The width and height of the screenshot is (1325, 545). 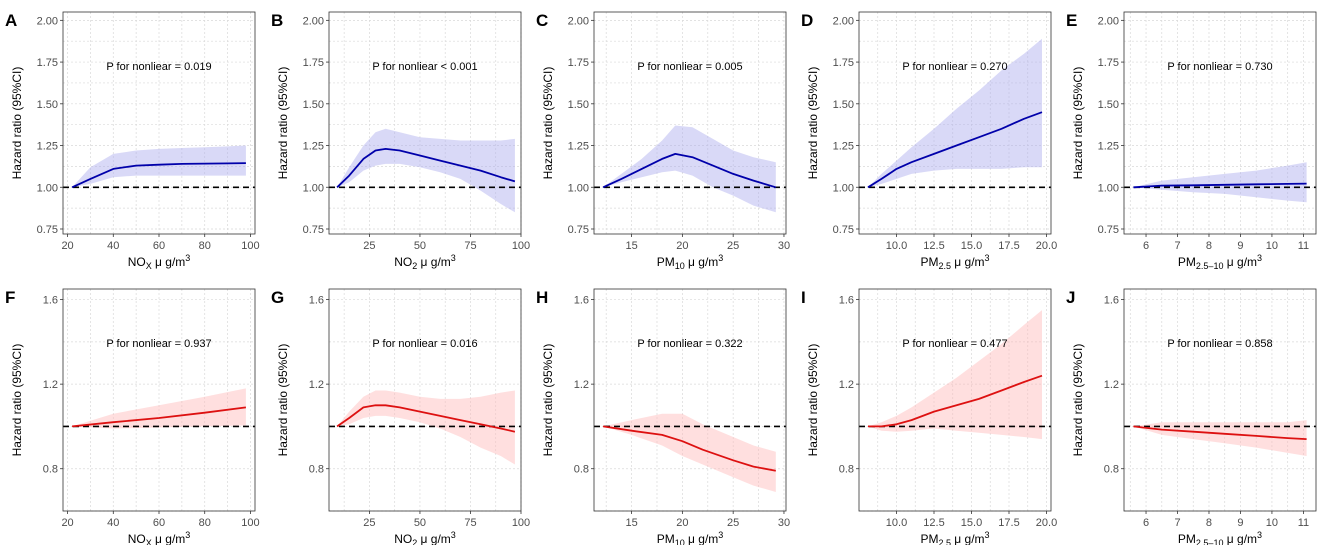 What do you see at coordinates (689, 67) in the screenshot?
I see `p-nonlinear-annotation: P for nonliear = 0.005` at bounding box center [689, 67].